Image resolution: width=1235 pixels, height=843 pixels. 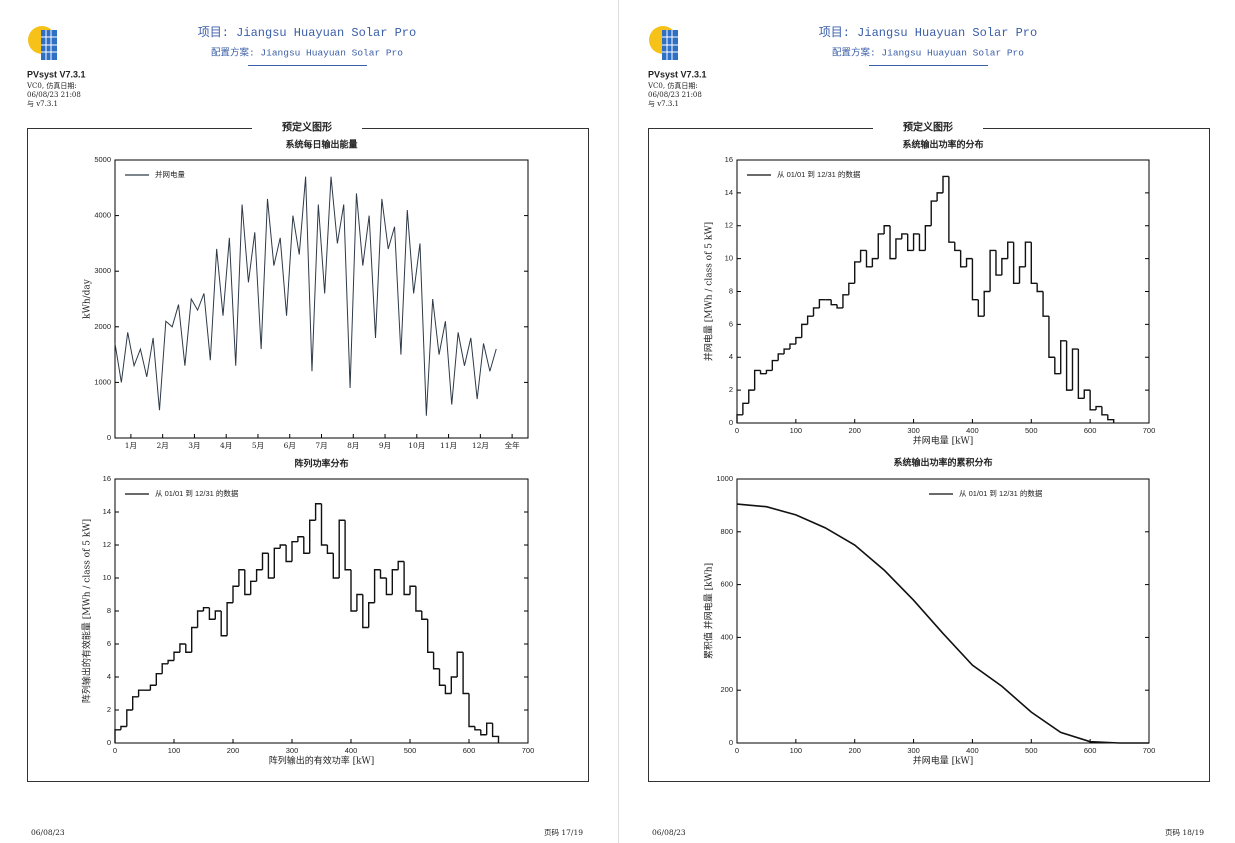 I want to click on y-tick-label: 6, so click(x=731, y=323).